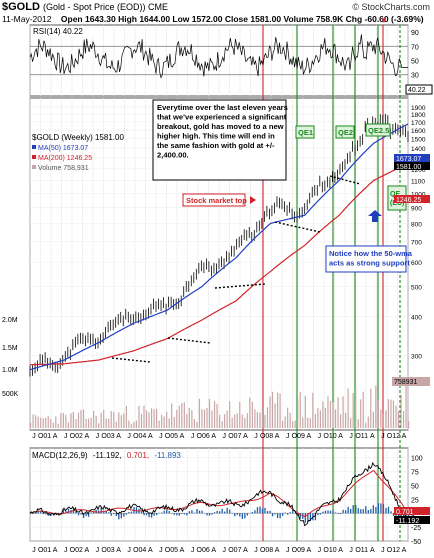 This screenshot has width=434, height=558. What do you see at coordinates (298, 436) in the screenshot?
I see `x-tick-label: O09` at bounding box center [298, 436].